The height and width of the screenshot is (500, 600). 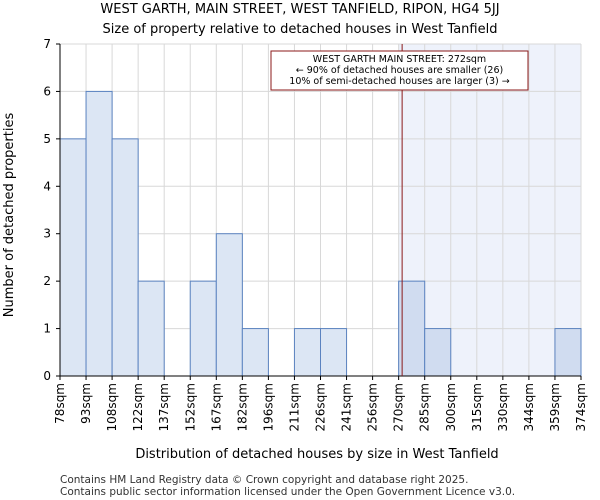 What do you see at coordinates (138, 407) in the screenshot?
I see `x-tick-label: 122sqm` at bounding box center [138, 407].